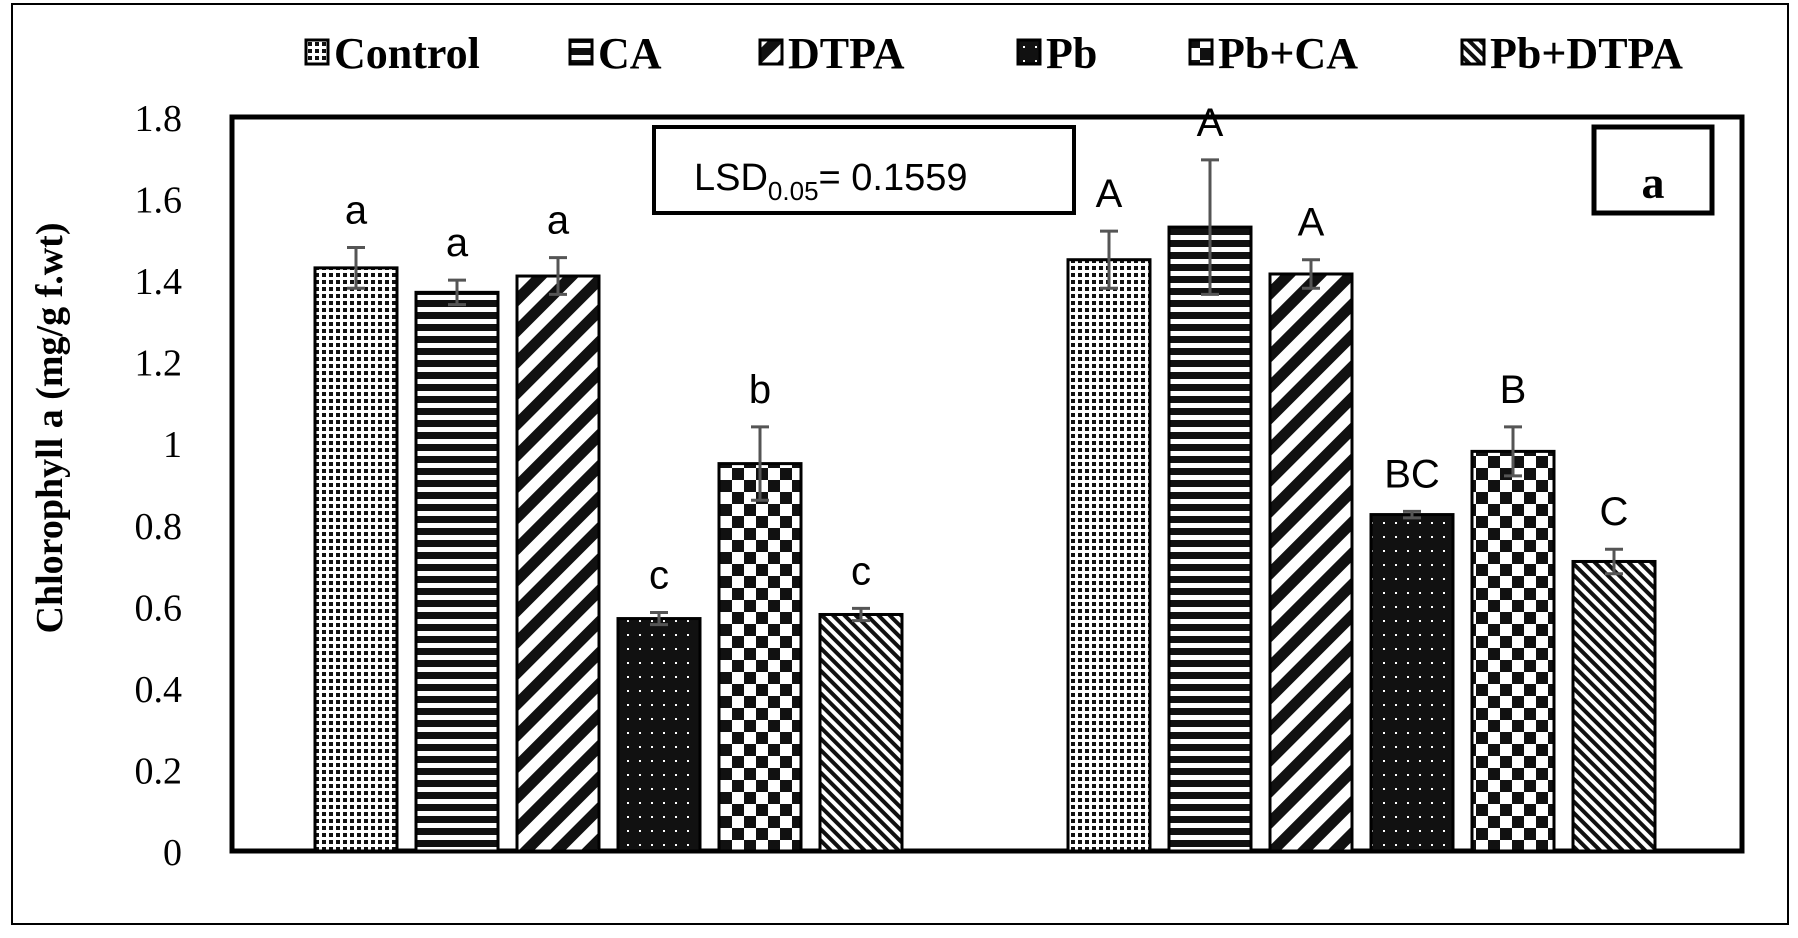  I want to click on y-axis-label: Chlorophyll a (mg/g f.wt), so click(50, 428).